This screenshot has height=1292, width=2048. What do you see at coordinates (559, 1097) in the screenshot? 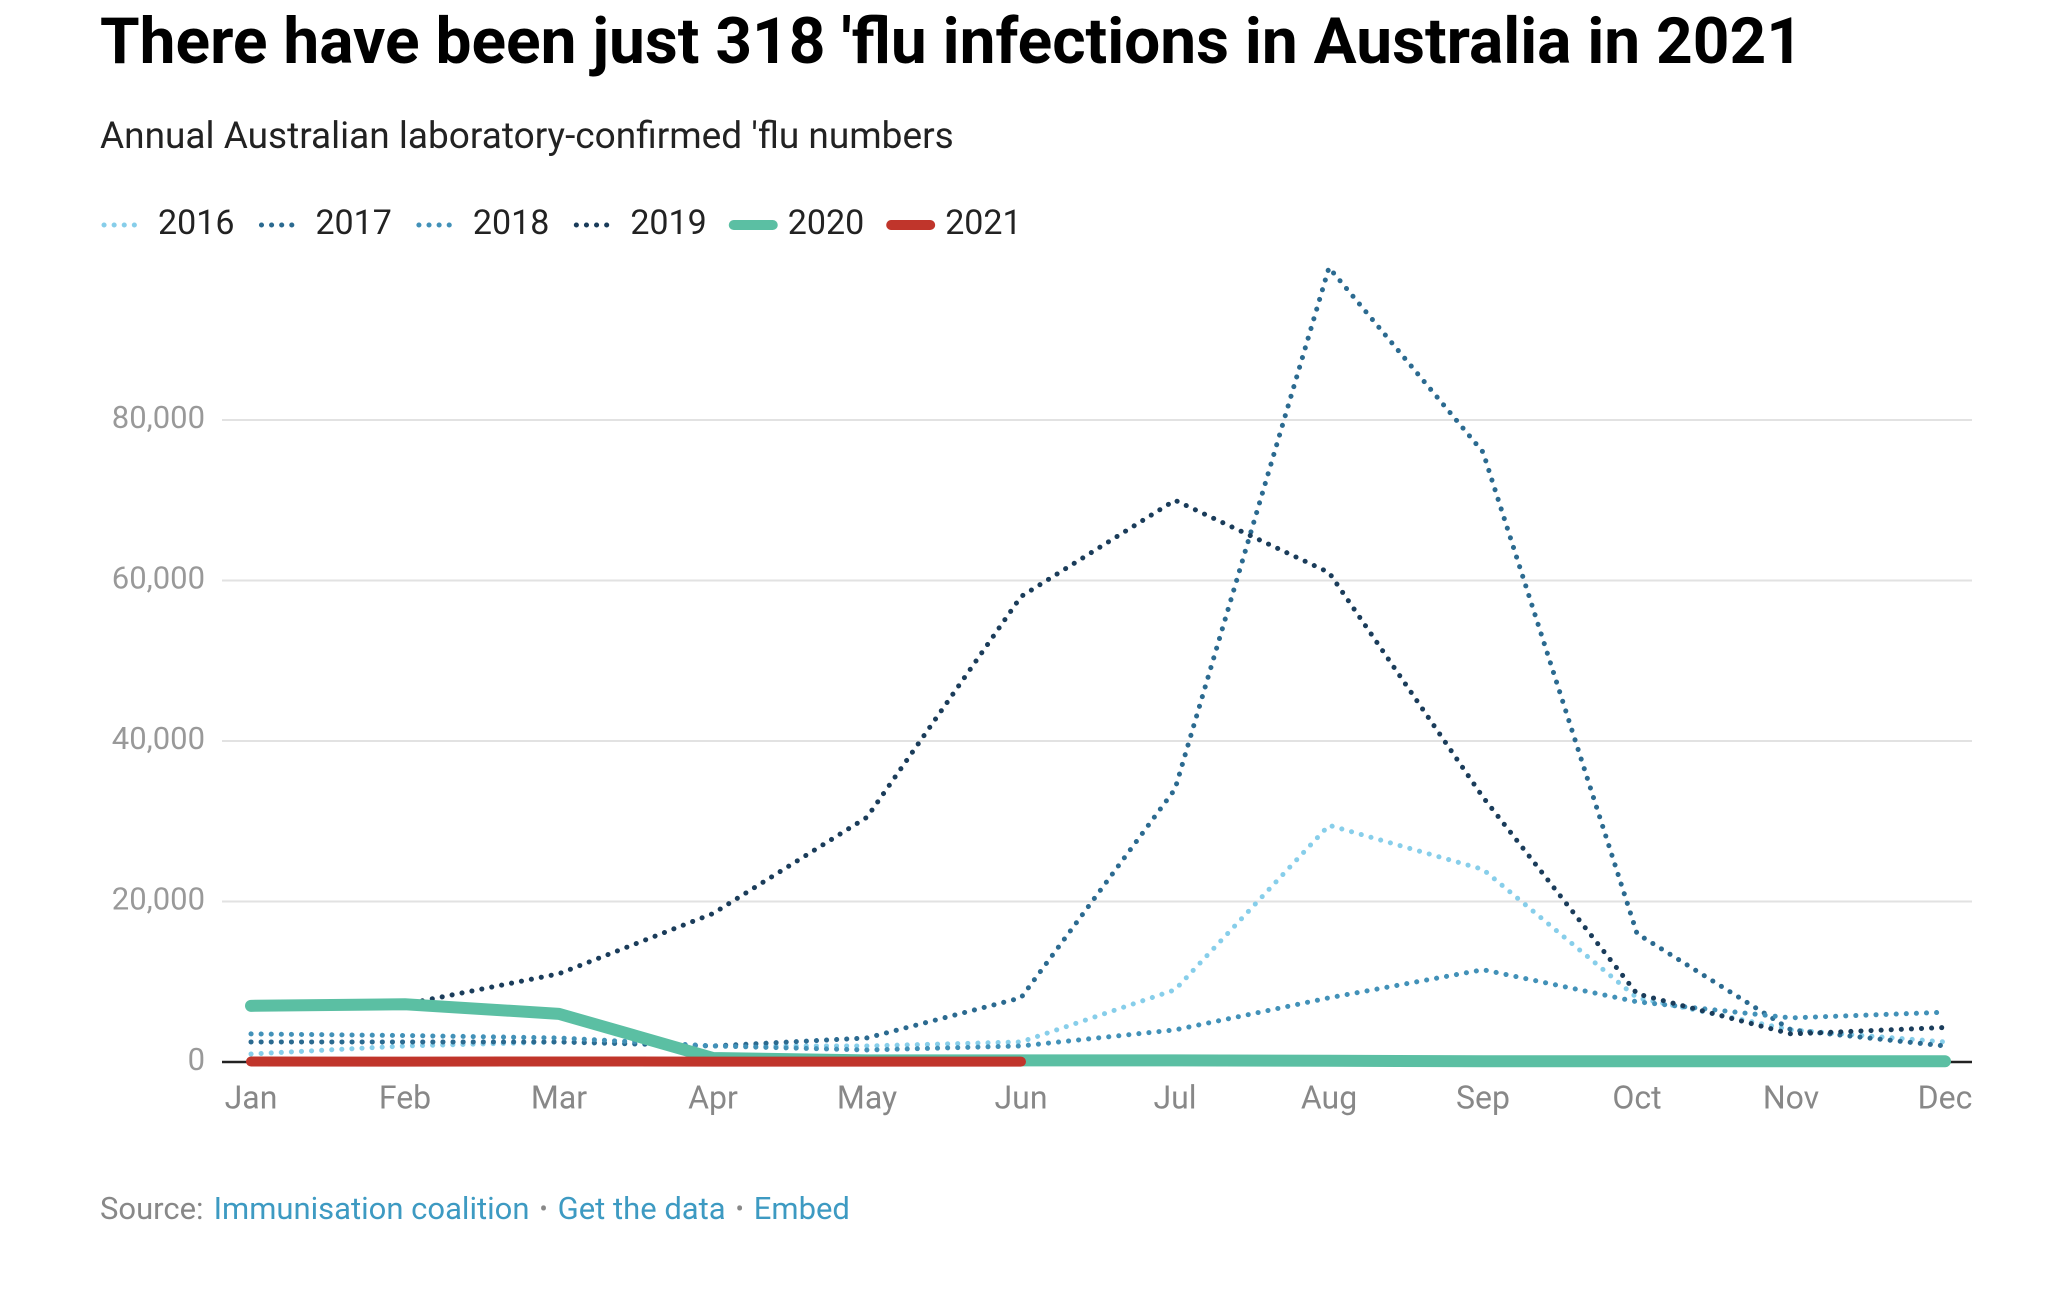
I see `x-tick-label: Mar` at bounding box center [559, 1097].